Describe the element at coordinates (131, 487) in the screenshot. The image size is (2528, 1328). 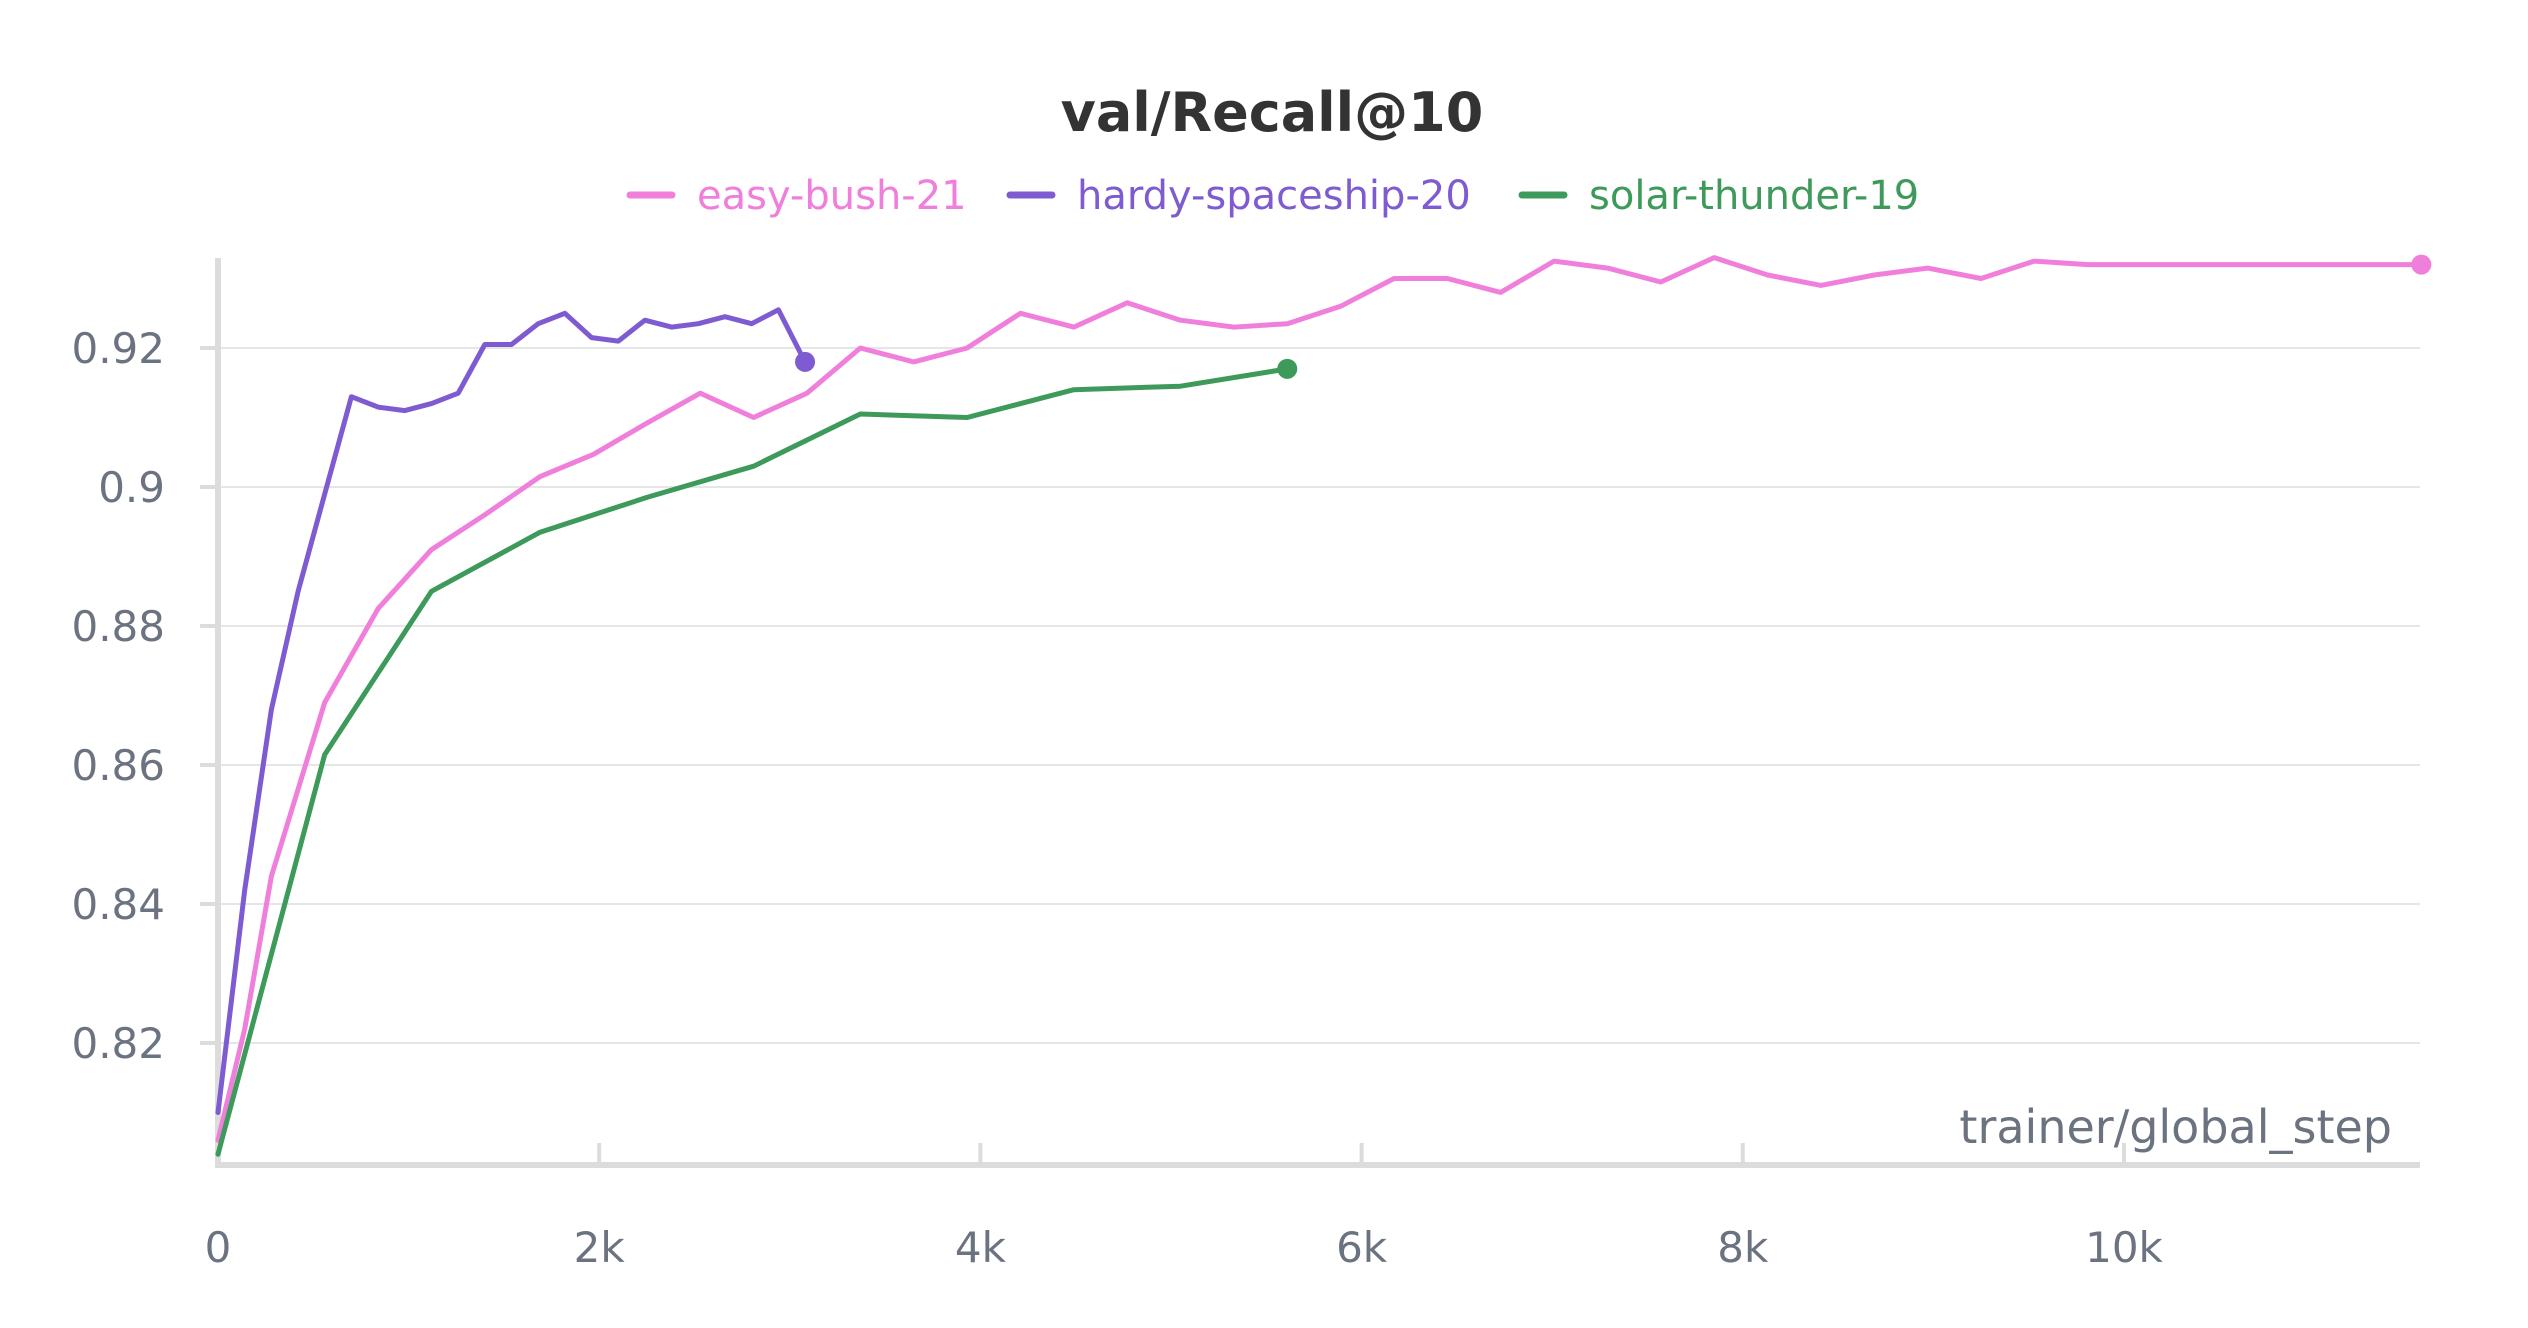
I see `y-tick-label: 0.9` at that location.